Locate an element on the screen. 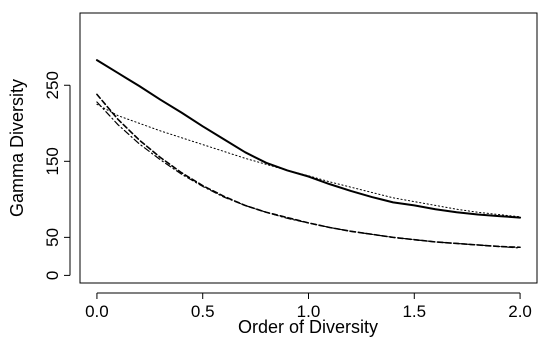  x-axis: 0.0 0.5 1.0 1.5 2.0 is located at coordinates (308, 306).